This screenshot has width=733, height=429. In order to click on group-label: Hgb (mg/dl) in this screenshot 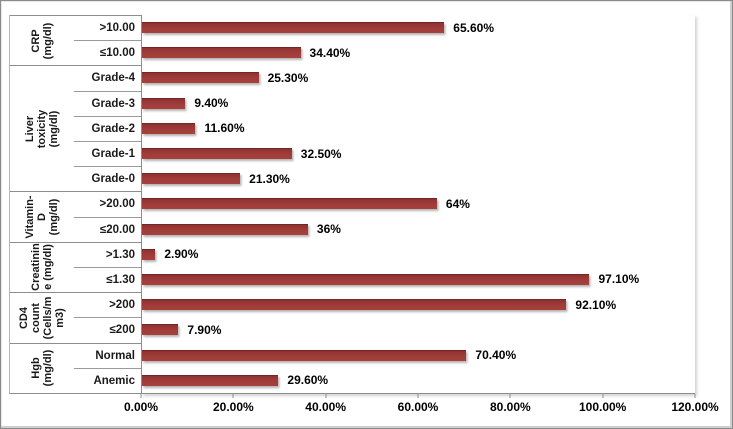, I will do `click(41, 368)`.